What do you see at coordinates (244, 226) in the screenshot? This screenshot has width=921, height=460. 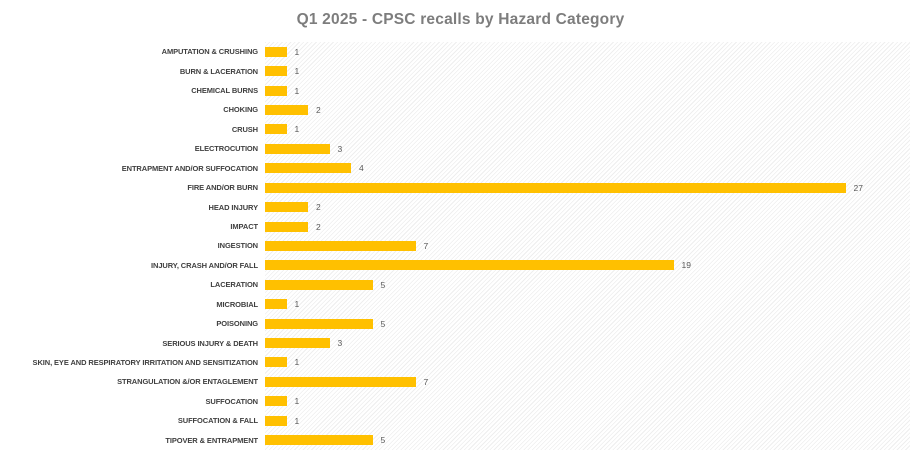 I see `category-label: IMPACT` at bounding box center [244, 226].